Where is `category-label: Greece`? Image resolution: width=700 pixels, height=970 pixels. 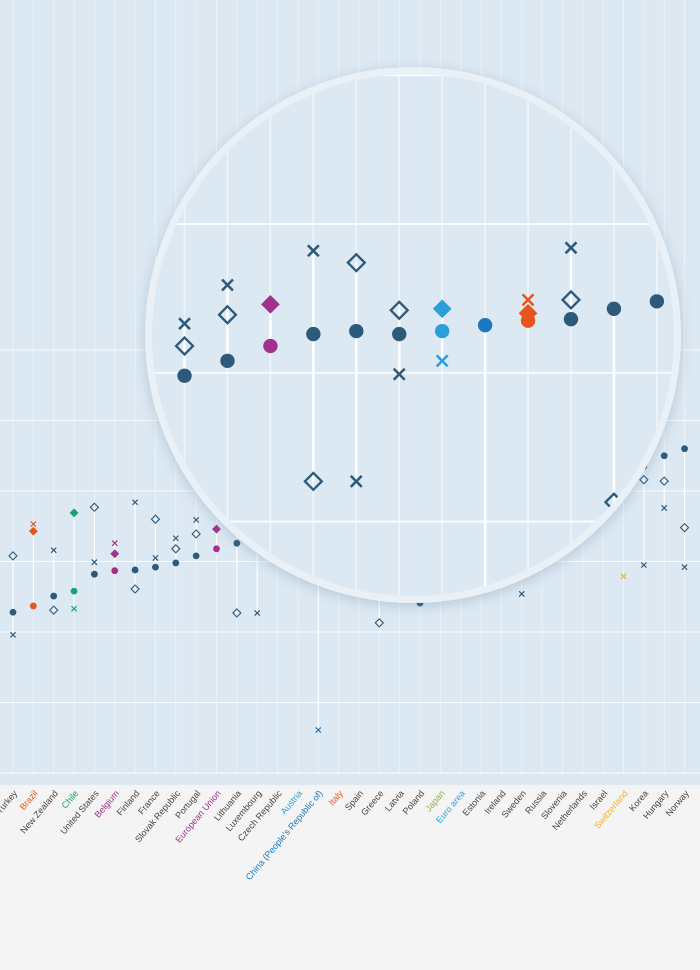 category-label: Greece is located at coordinates (372, 802).